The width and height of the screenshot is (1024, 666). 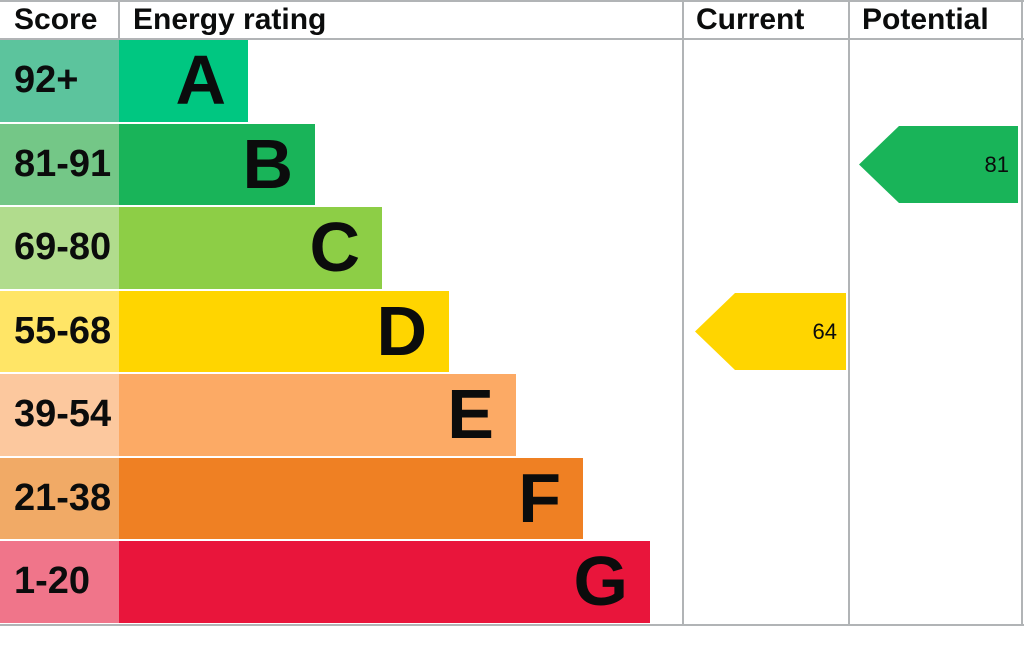 I want to click on header-energy-rating: Energy rating, so click(x=230, y=19).